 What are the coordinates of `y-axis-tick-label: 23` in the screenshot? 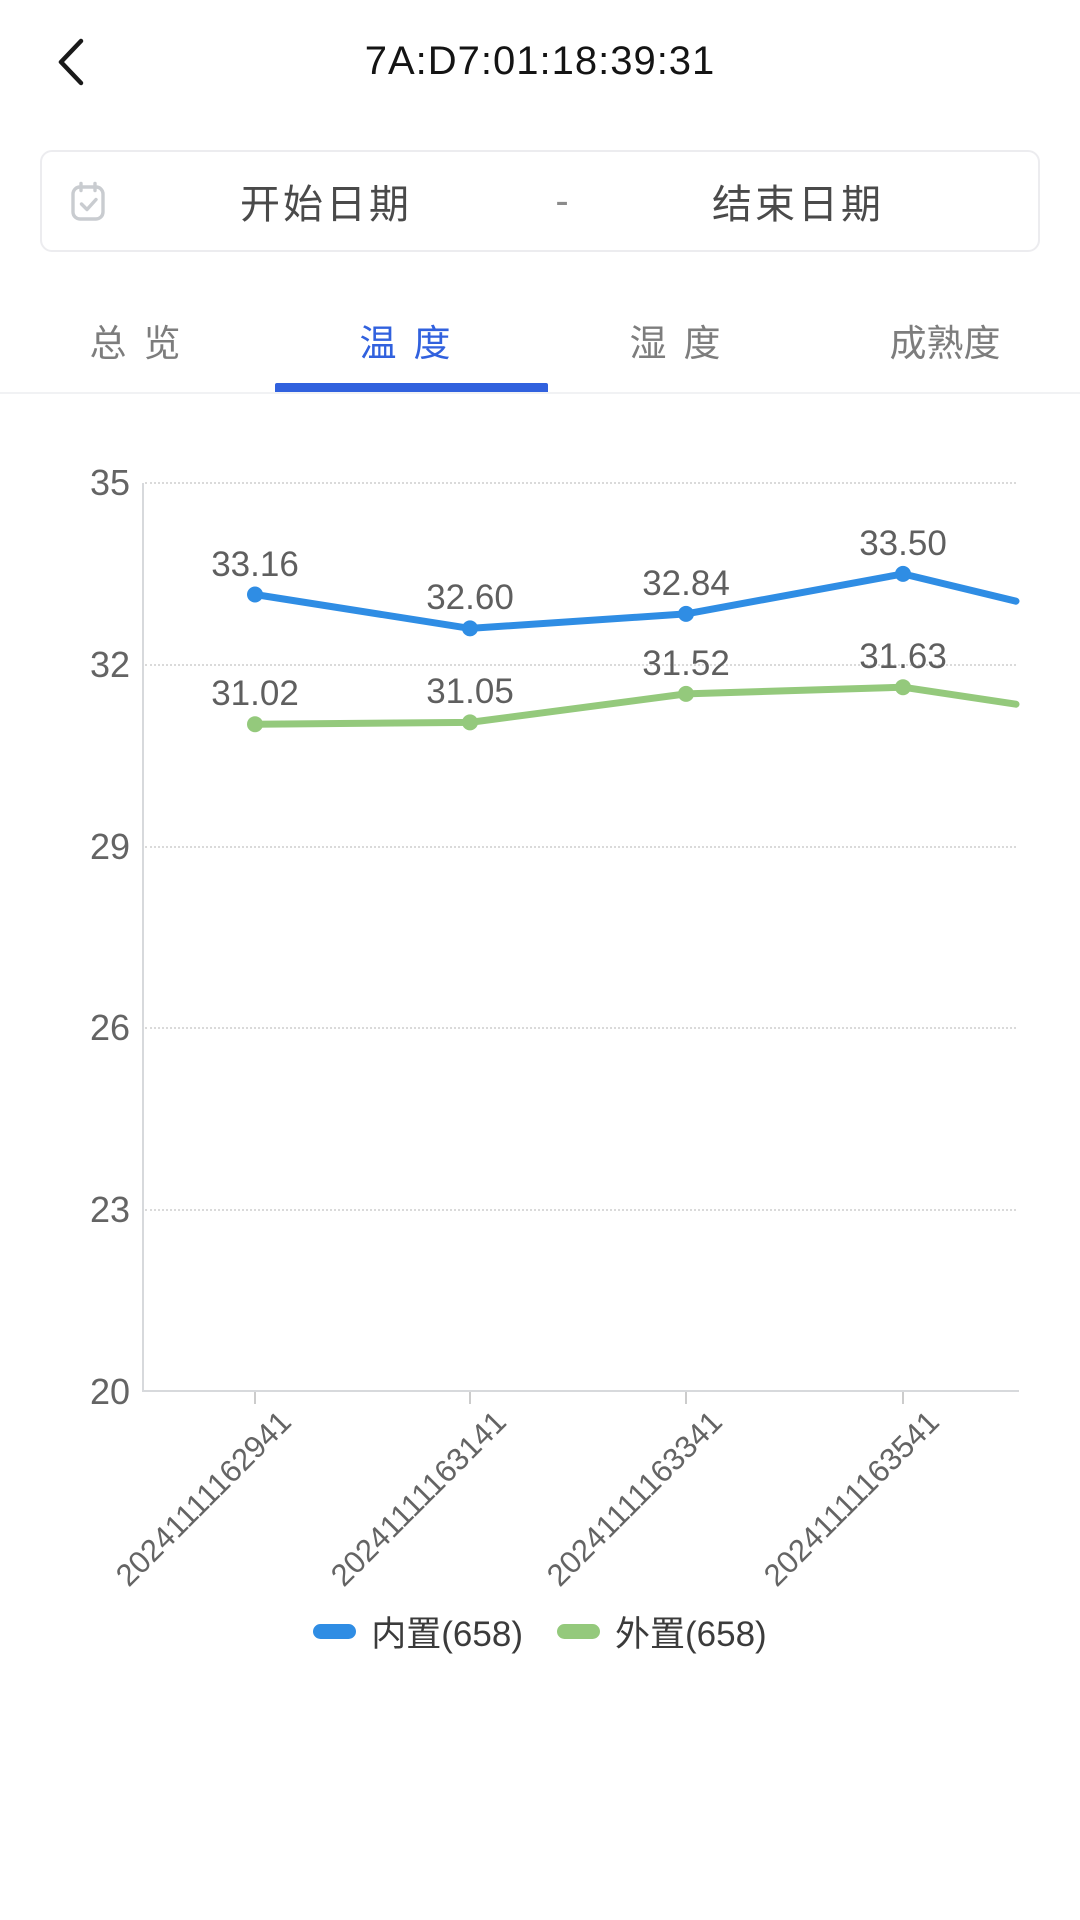 It's located at (109, 1210).